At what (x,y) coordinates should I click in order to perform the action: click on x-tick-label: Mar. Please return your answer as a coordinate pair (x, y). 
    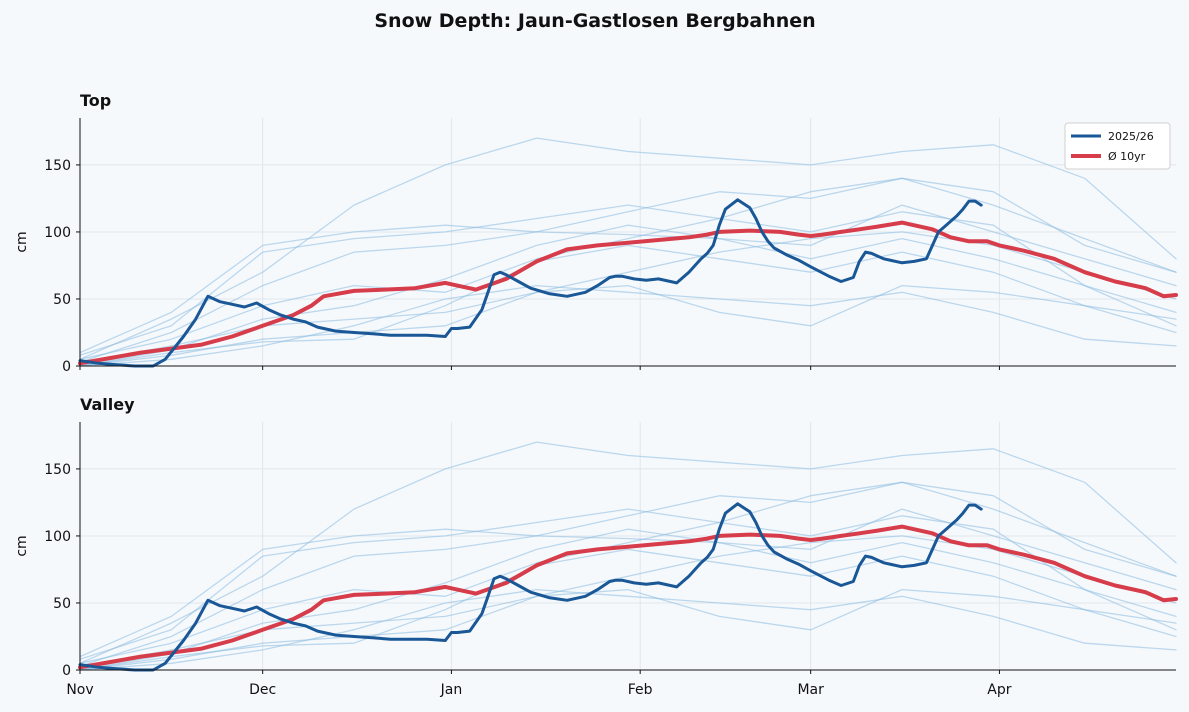
    Looking at the image, I should click on (810, 690).